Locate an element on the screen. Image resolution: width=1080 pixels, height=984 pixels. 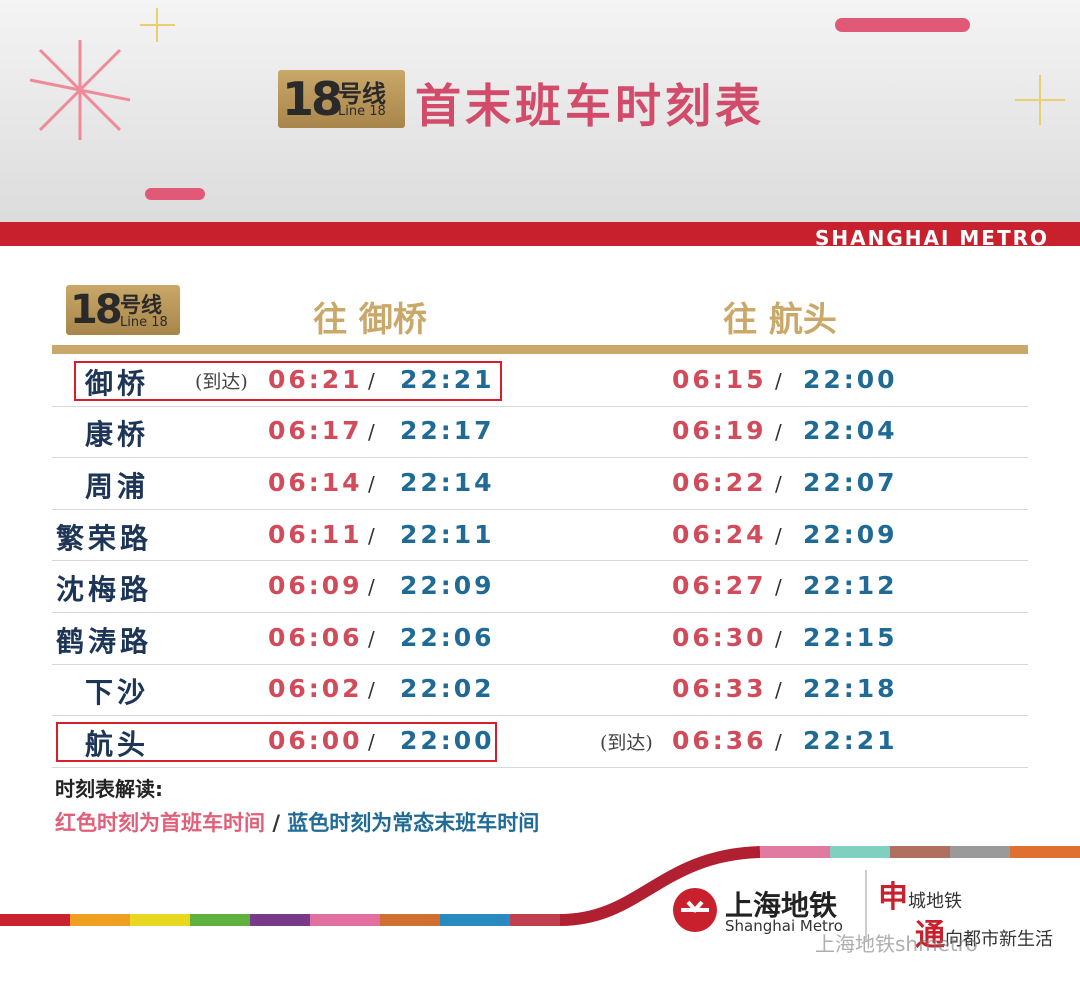
slogan-2: 通向都市新生活 is located at coordinates (984, 932).